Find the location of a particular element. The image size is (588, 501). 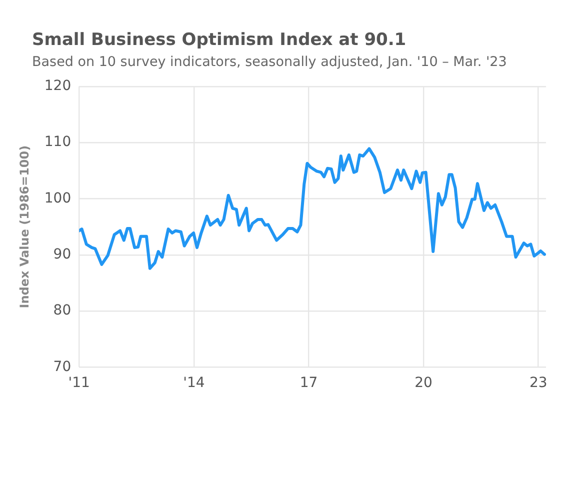

x-tick-label: 23 is located at coordinates (538, 383).